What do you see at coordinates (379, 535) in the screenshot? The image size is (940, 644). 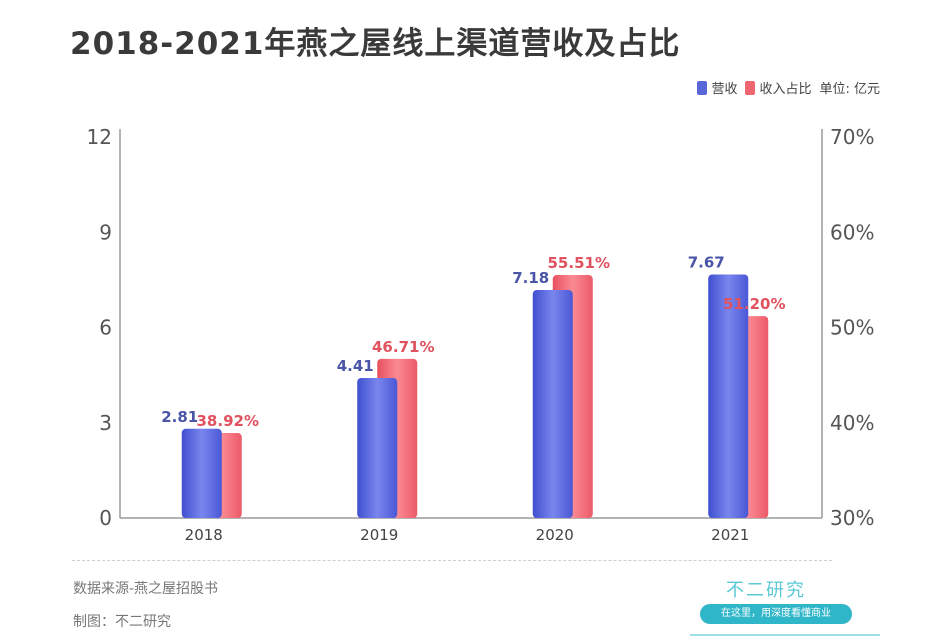 I see `x-tick-label: 2019` at bounding box center [379, 535].